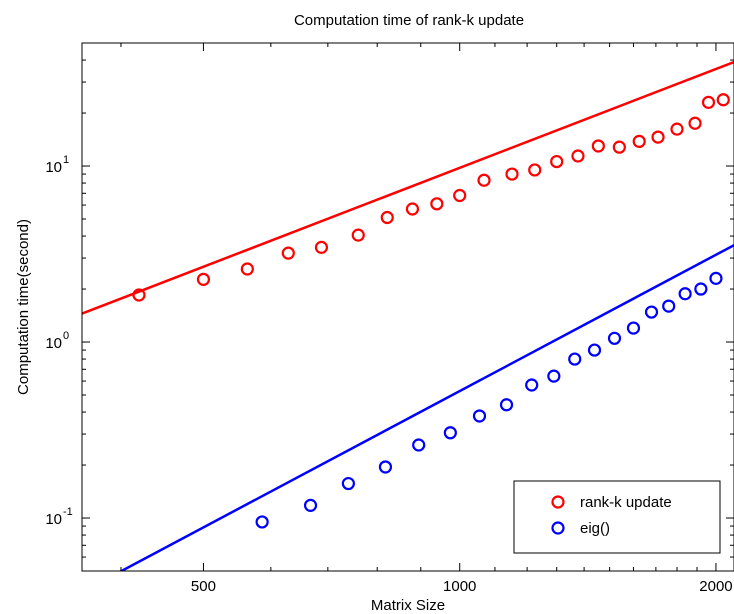 Image resolution: width=734 pixels, height=614 pixels. Describe the element at coordinates (203, 586) in the screenshot. I see `x-tick-label: 500` at that location.